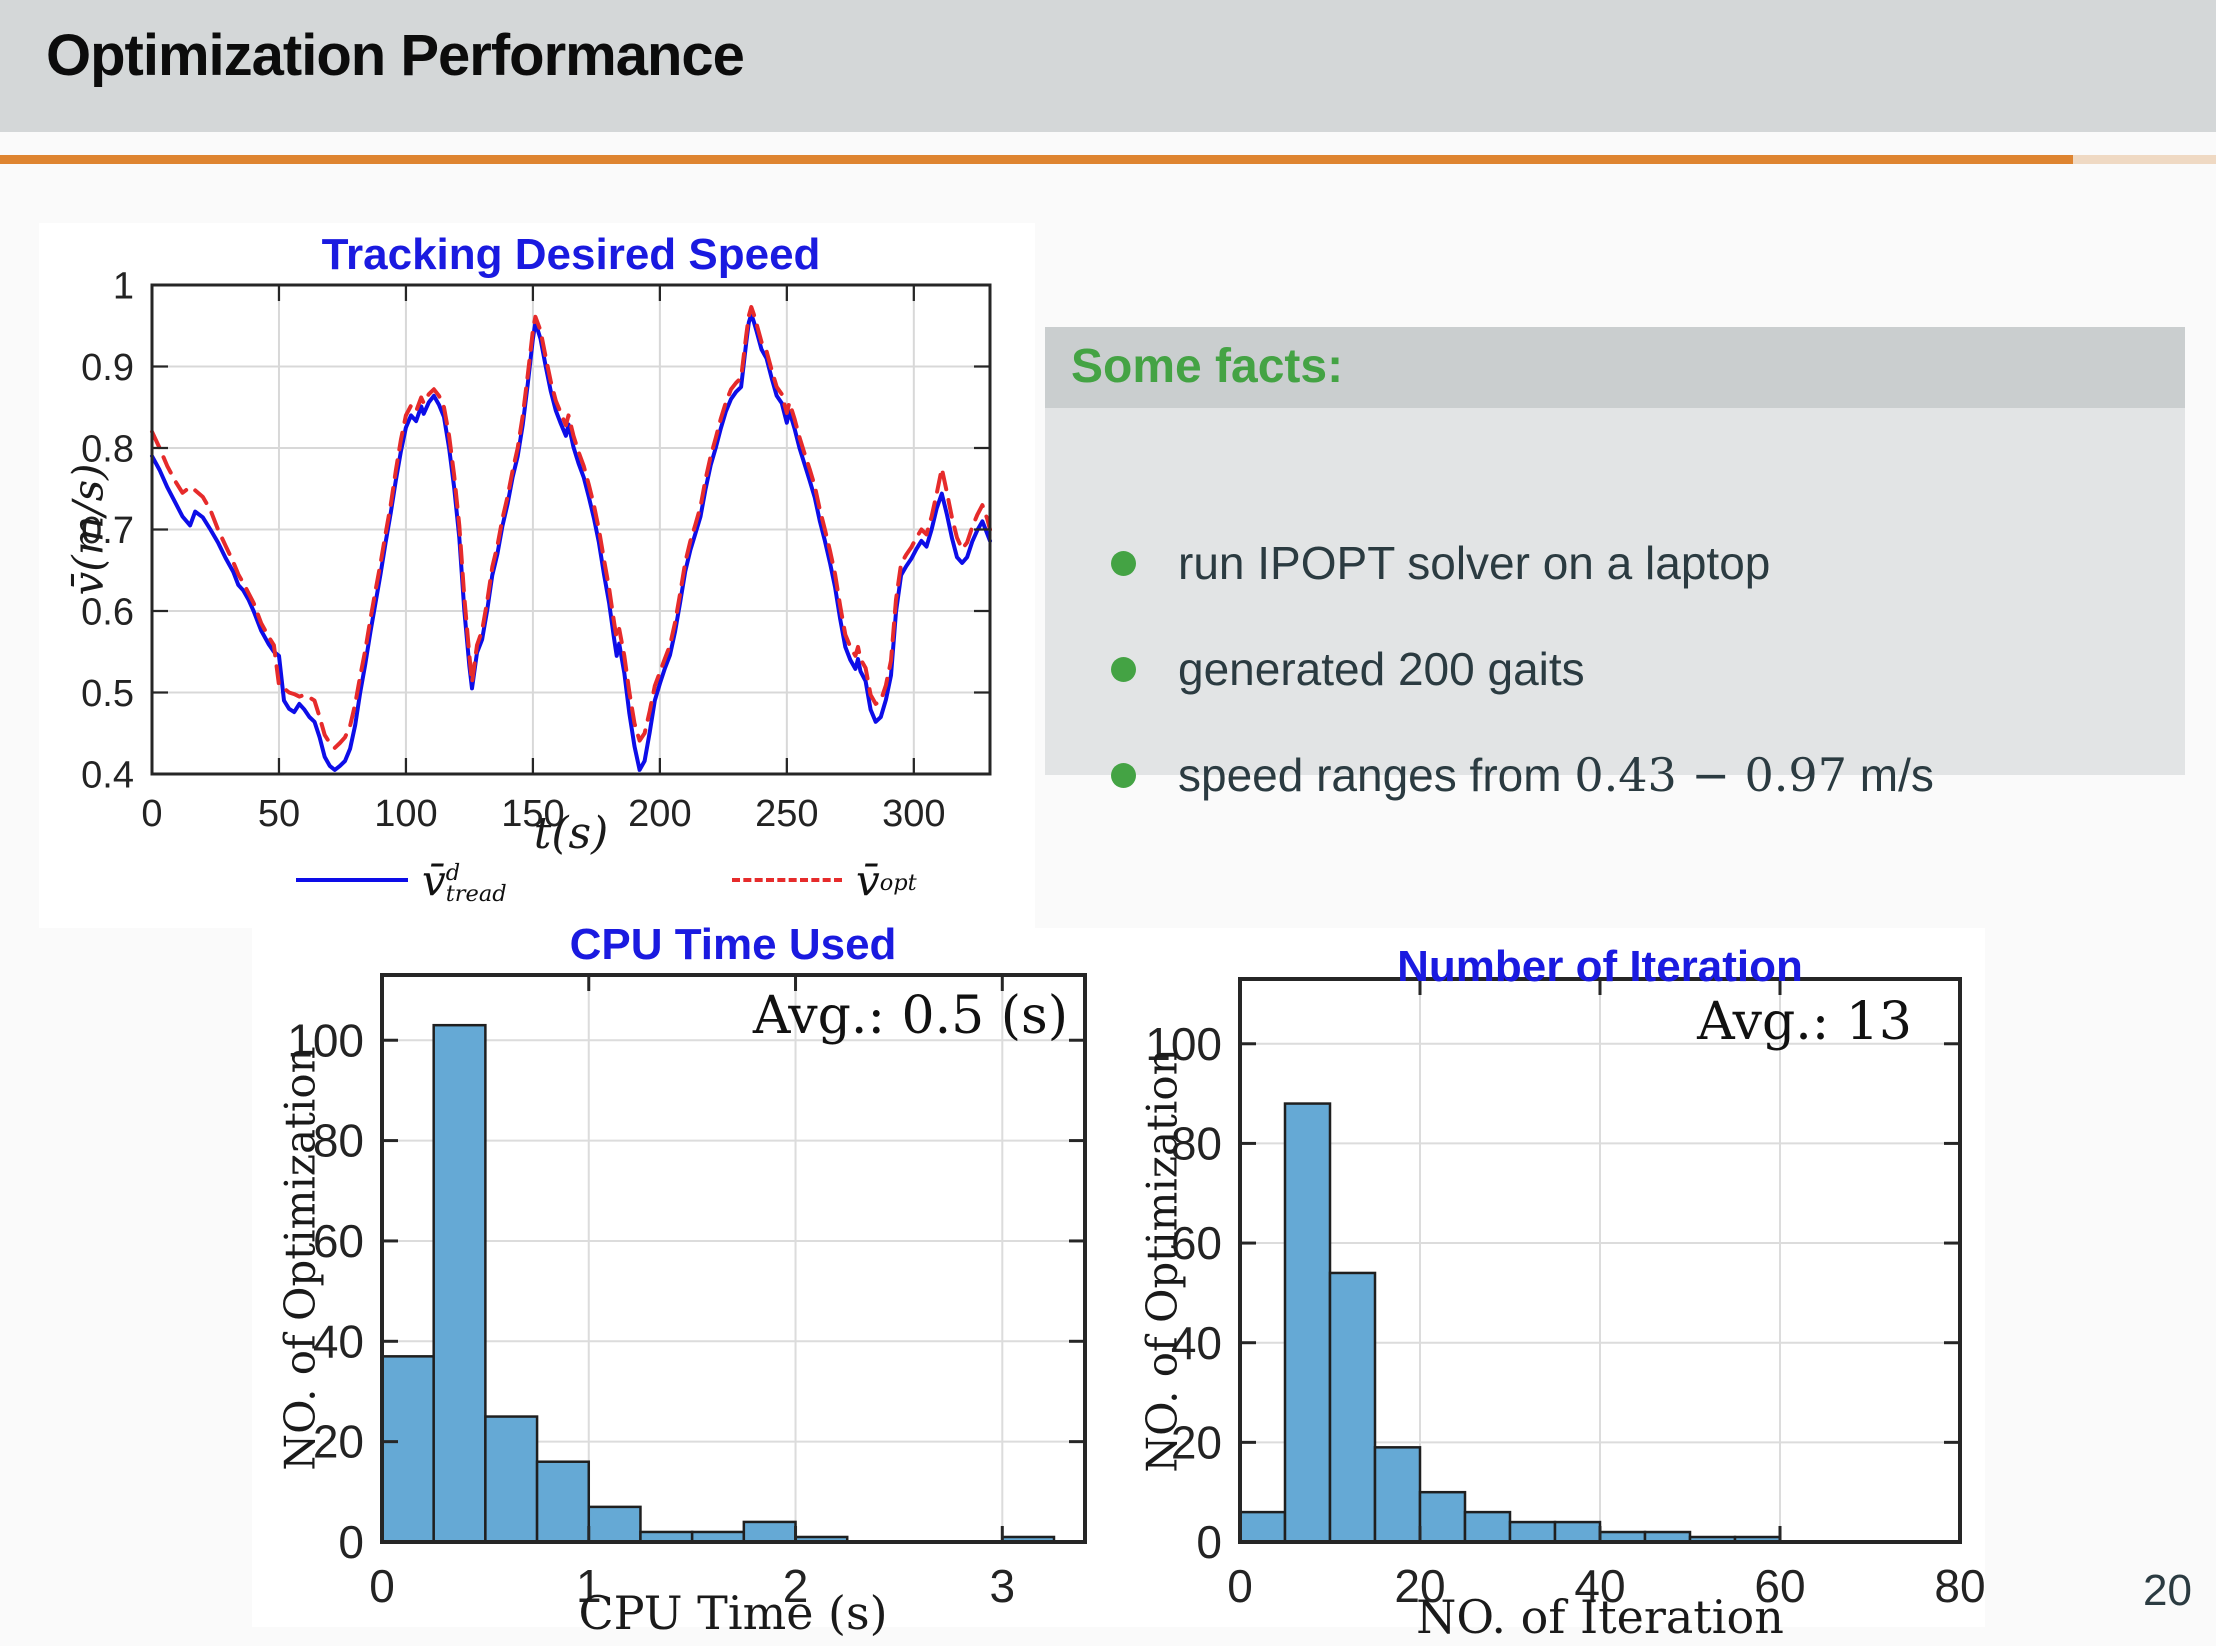 This screenshot has width=2216, height=1646. I want to click on svg-text: 3, so click(1002, 1586).